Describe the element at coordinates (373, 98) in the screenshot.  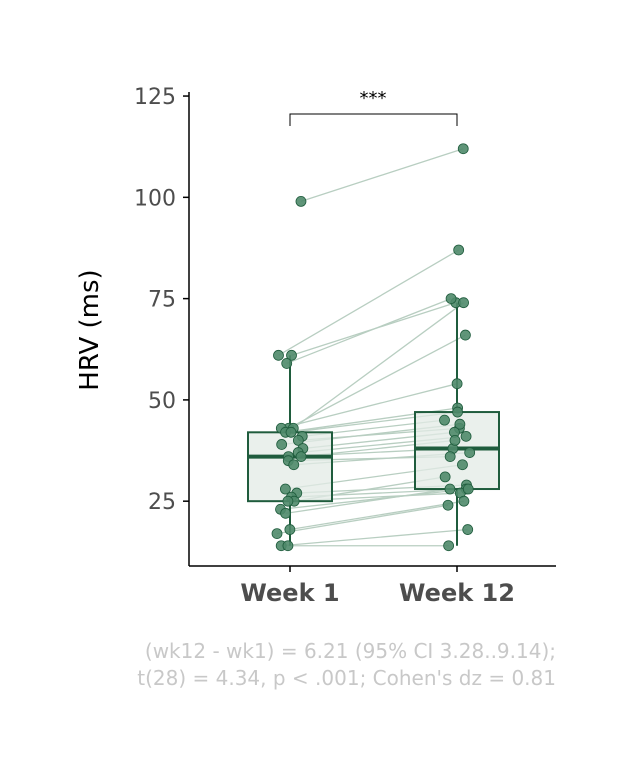
I see `significance-label: ***` at that location.